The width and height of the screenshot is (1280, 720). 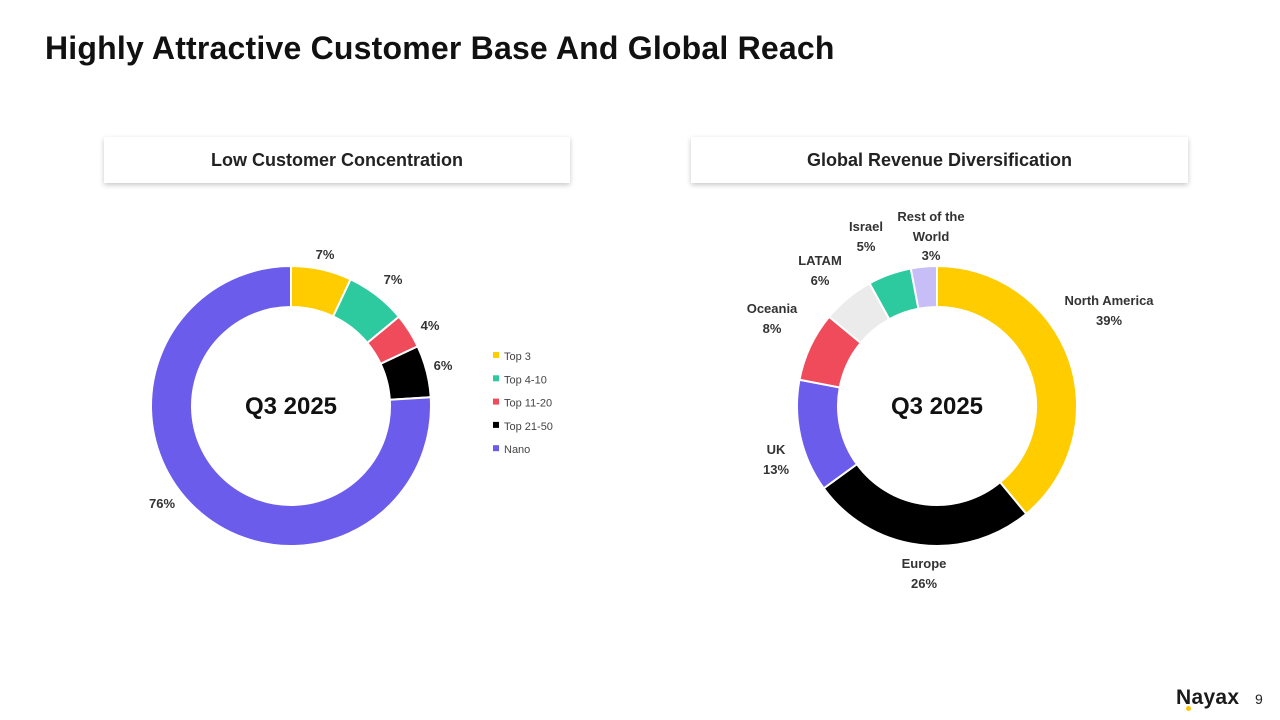 I want to click on logo-accent-dot, so click(x=1188, y=708).